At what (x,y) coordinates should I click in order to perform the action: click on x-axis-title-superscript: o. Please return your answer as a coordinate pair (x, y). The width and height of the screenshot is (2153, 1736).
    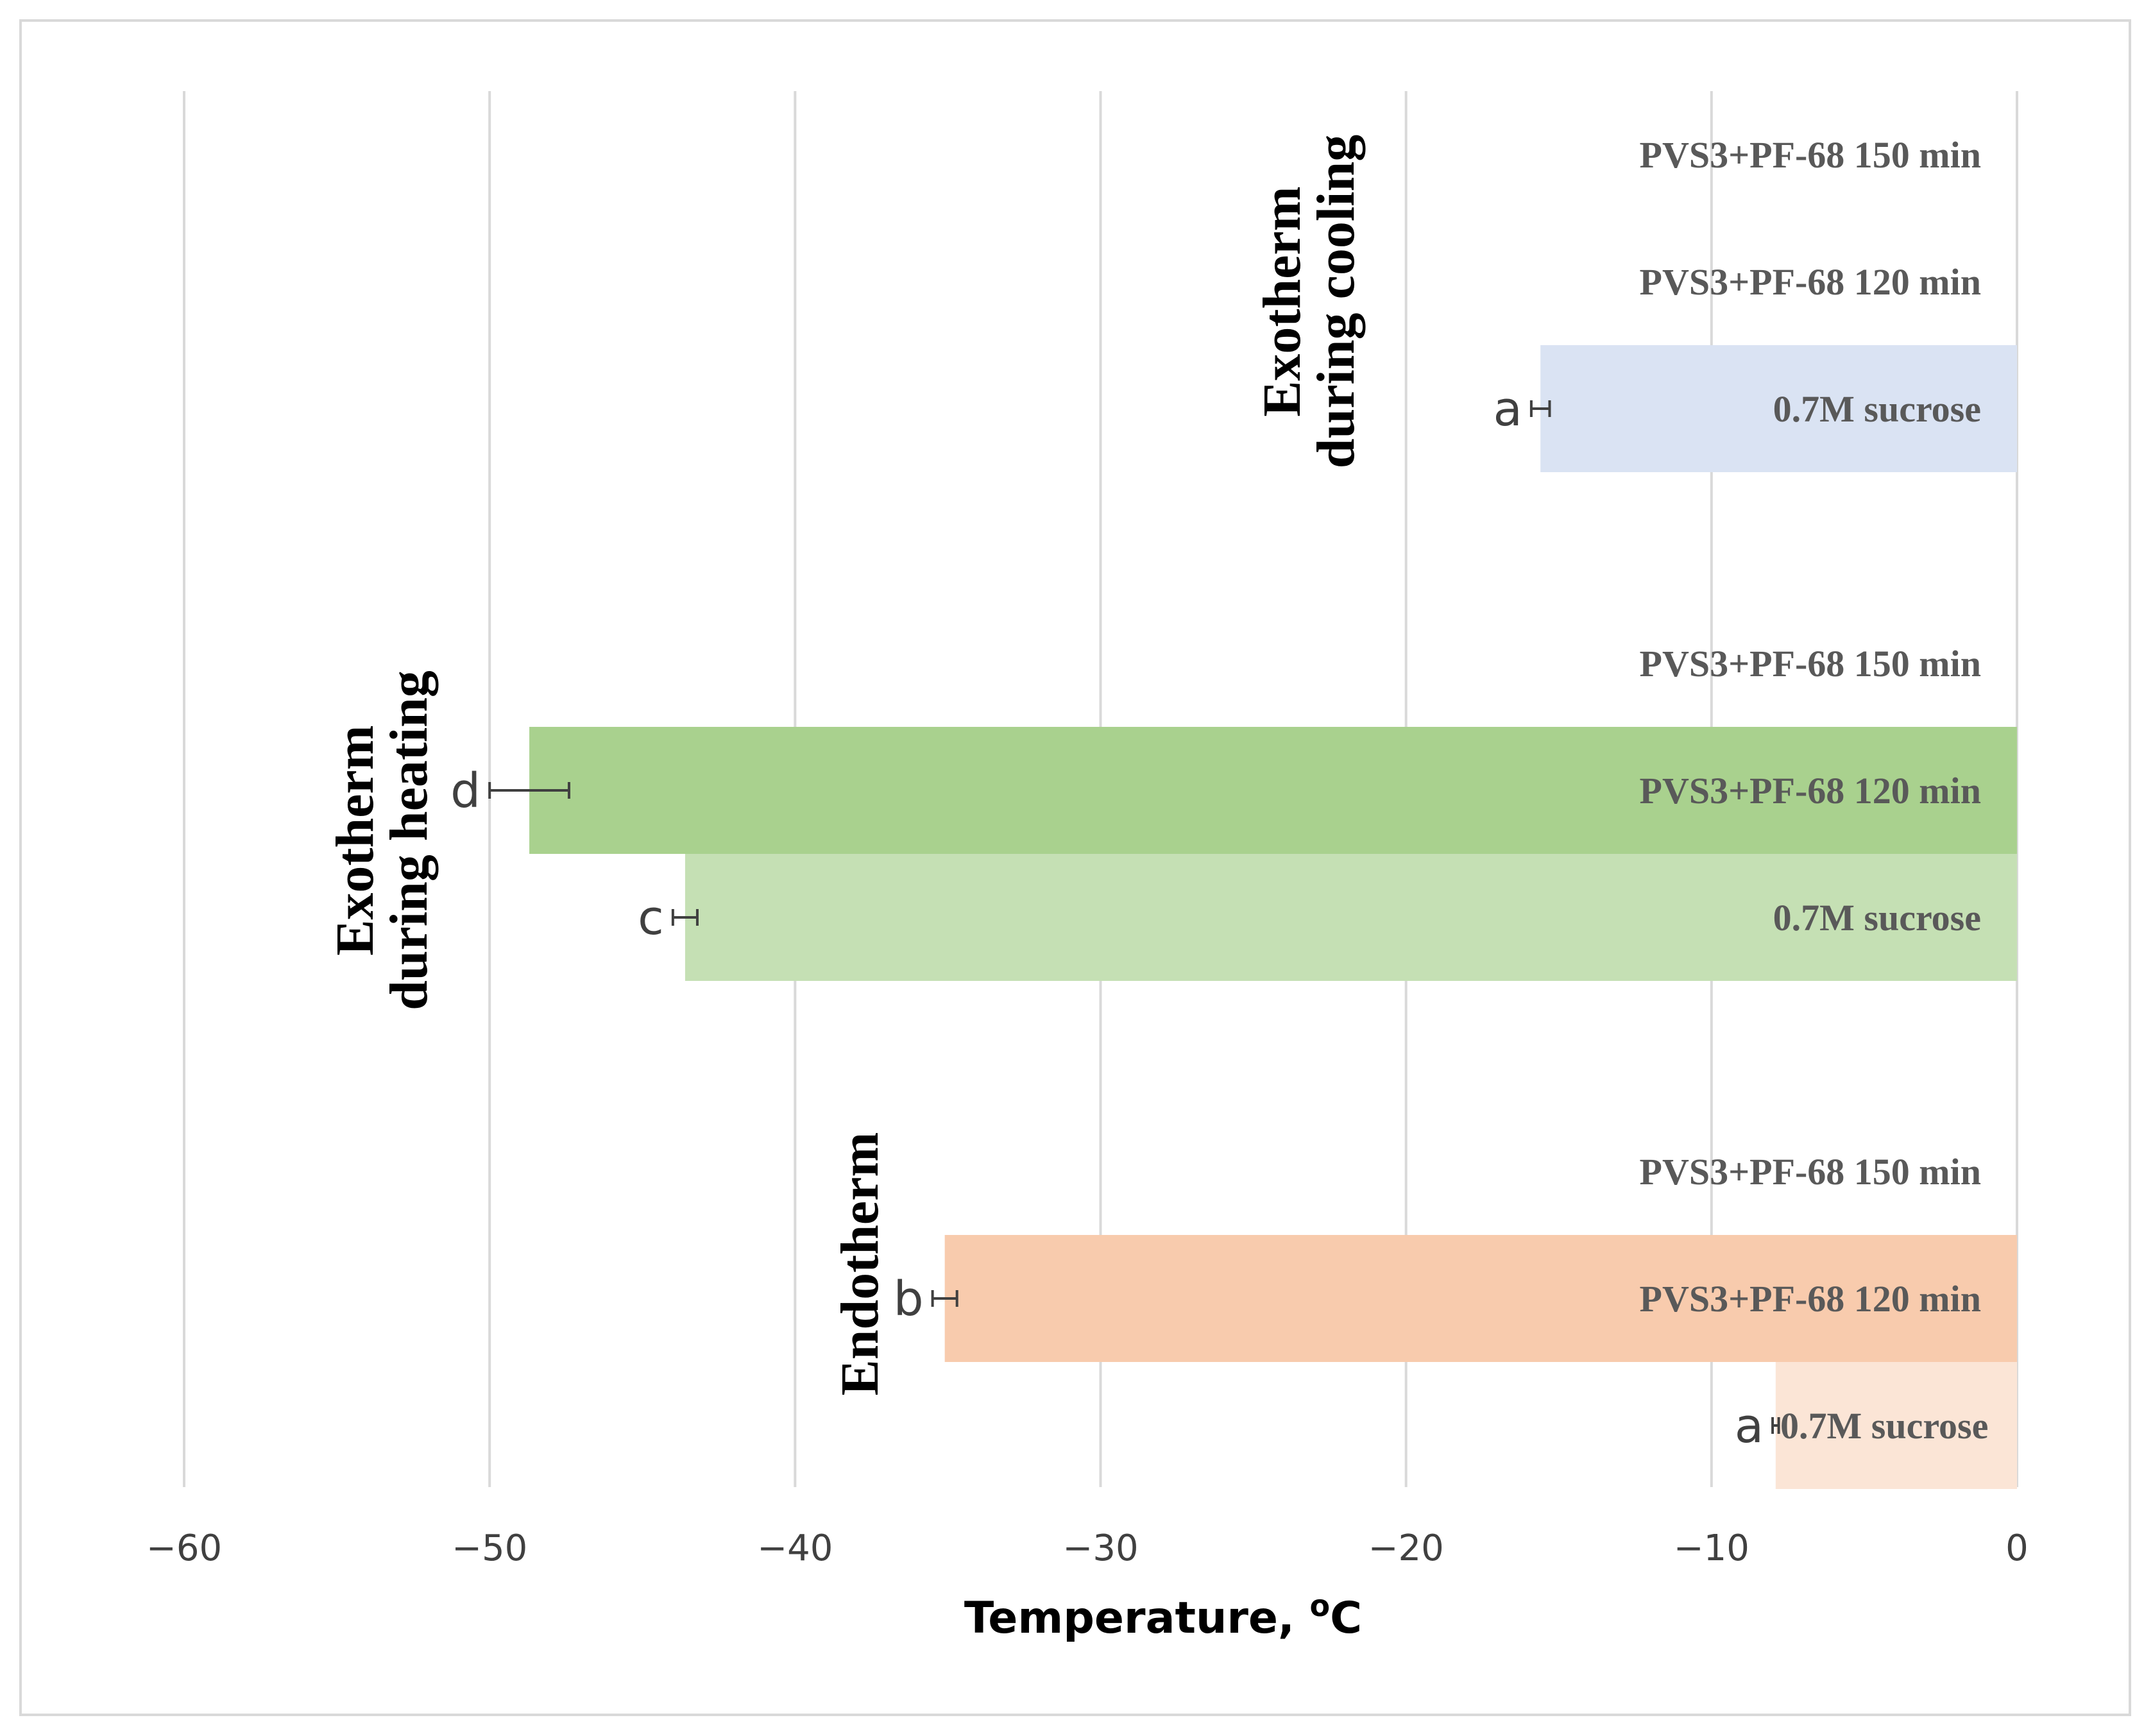
    Looking at the image, I should click on (1320, 1605).